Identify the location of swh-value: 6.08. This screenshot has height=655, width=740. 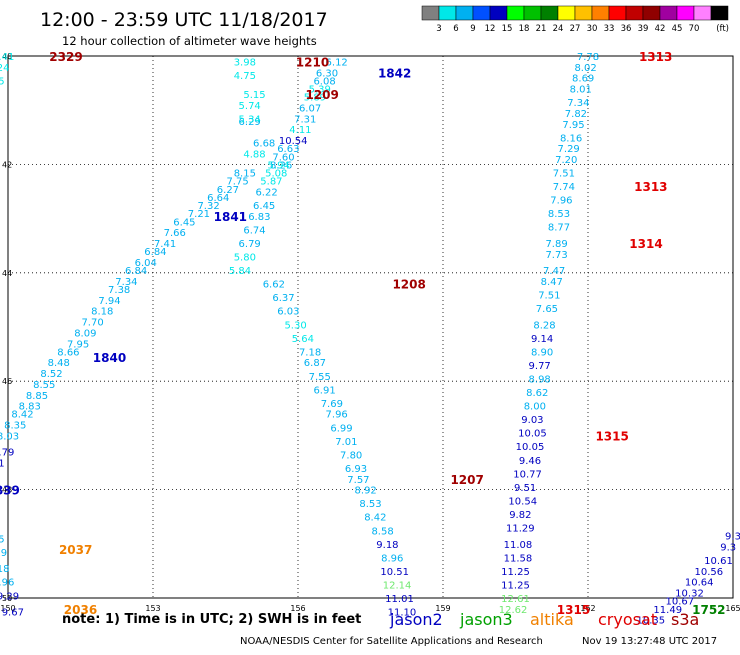
(324, 81).